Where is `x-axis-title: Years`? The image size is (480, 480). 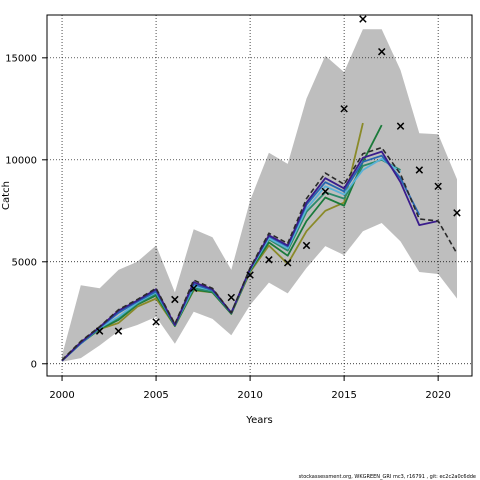
x-axis-title: Years is located at coordinates (258, 420).